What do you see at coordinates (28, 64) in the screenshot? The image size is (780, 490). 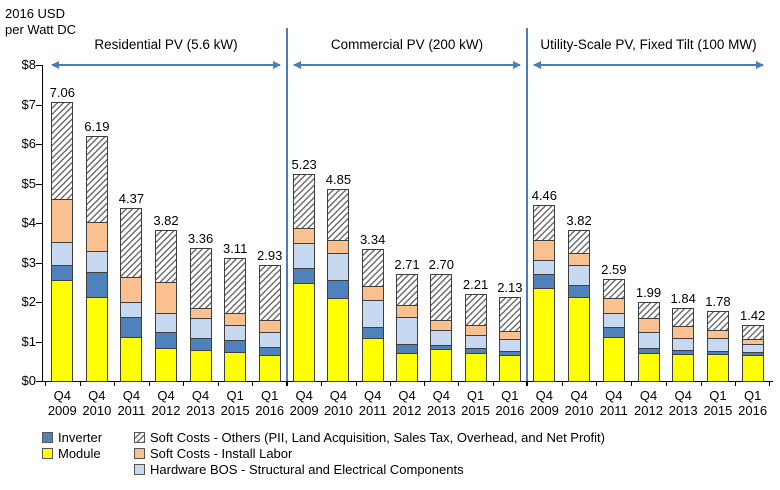 I see `y-axis-label: $8` at bounding box center [28, 64].